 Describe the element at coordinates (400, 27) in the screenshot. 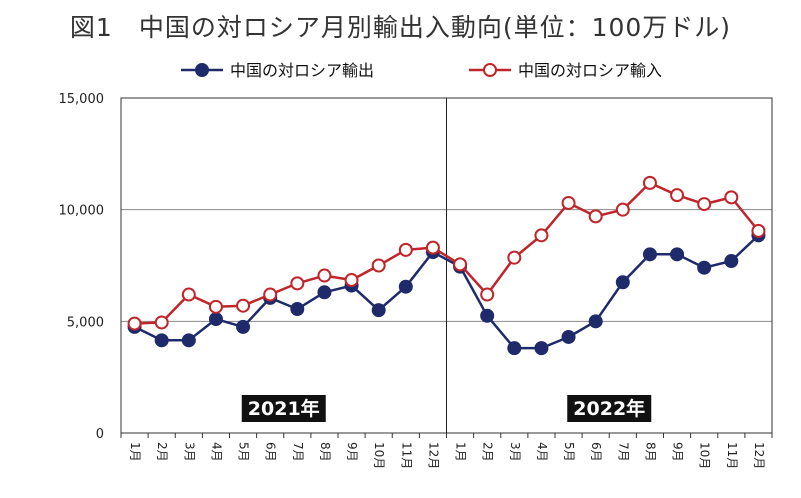

I see `chart-title: 図1 中国の対ロシア月別輸出入動向(単位：100万ドル)` at that location.